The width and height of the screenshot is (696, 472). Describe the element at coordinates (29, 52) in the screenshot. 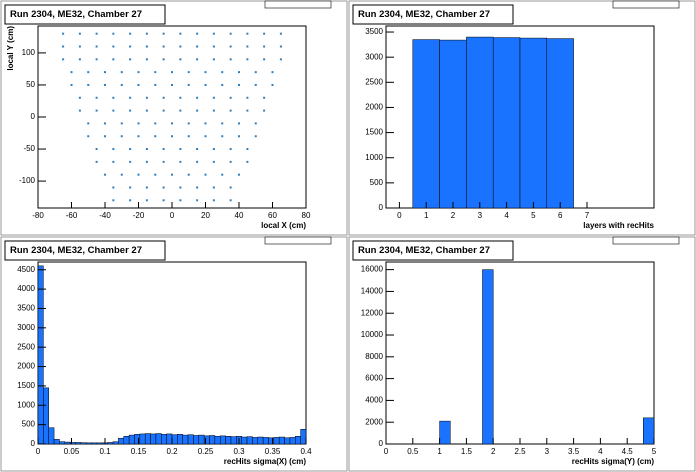

I see `y-tick-label: 100` at that location.